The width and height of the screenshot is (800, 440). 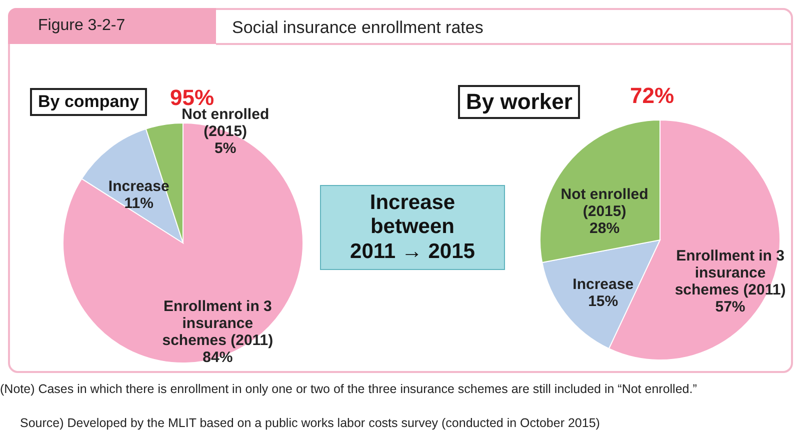 I want to click on slice-label: Not enrolled (2015), so click(x=604, y=203).